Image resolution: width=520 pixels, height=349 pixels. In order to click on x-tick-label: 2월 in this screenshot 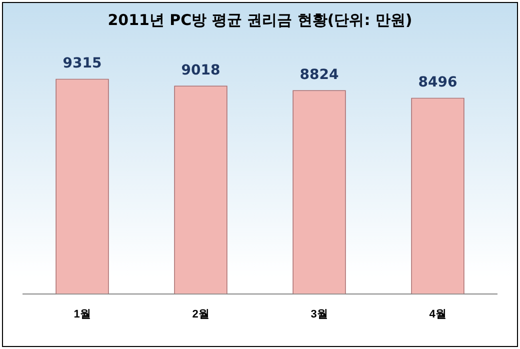, I will do `click(201, 314)`.